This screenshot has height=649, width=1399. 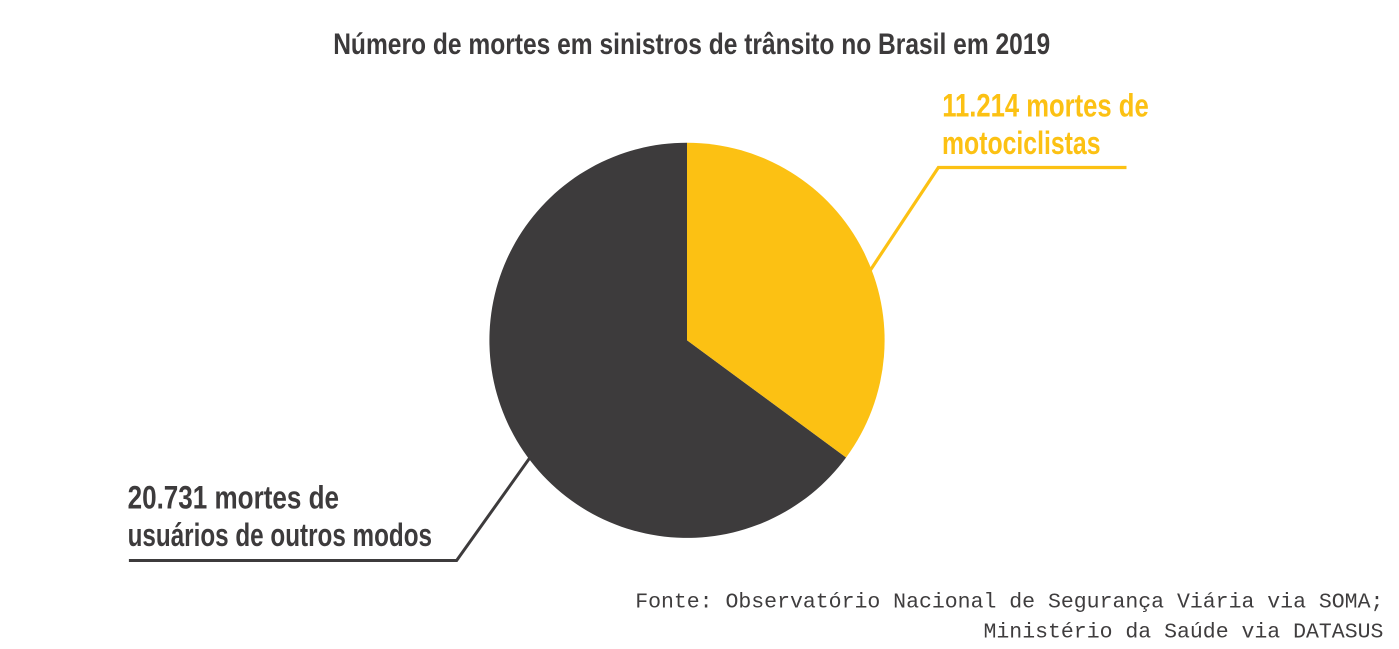 I want to click on svg-text: motociclistas, so click(x=1021, y=143).